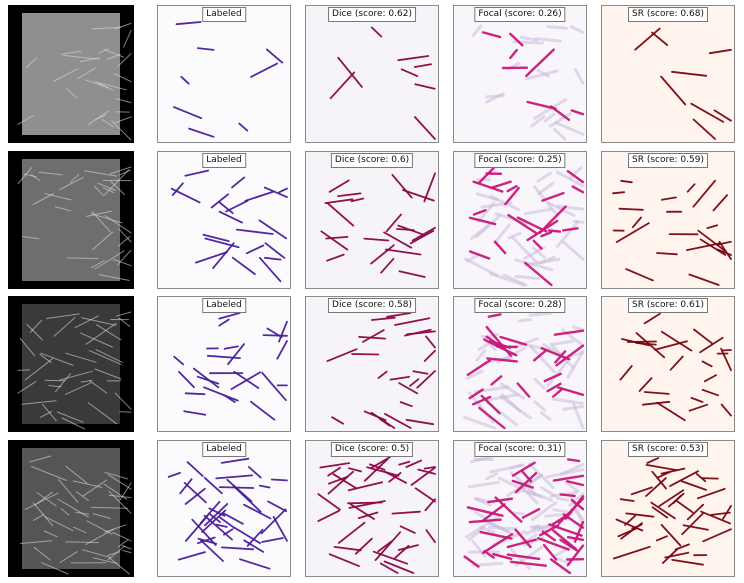  Describe the element at coordinates (224, 305) in the screenshot. I see `labeled-title-row-3: Labeled` at that location.